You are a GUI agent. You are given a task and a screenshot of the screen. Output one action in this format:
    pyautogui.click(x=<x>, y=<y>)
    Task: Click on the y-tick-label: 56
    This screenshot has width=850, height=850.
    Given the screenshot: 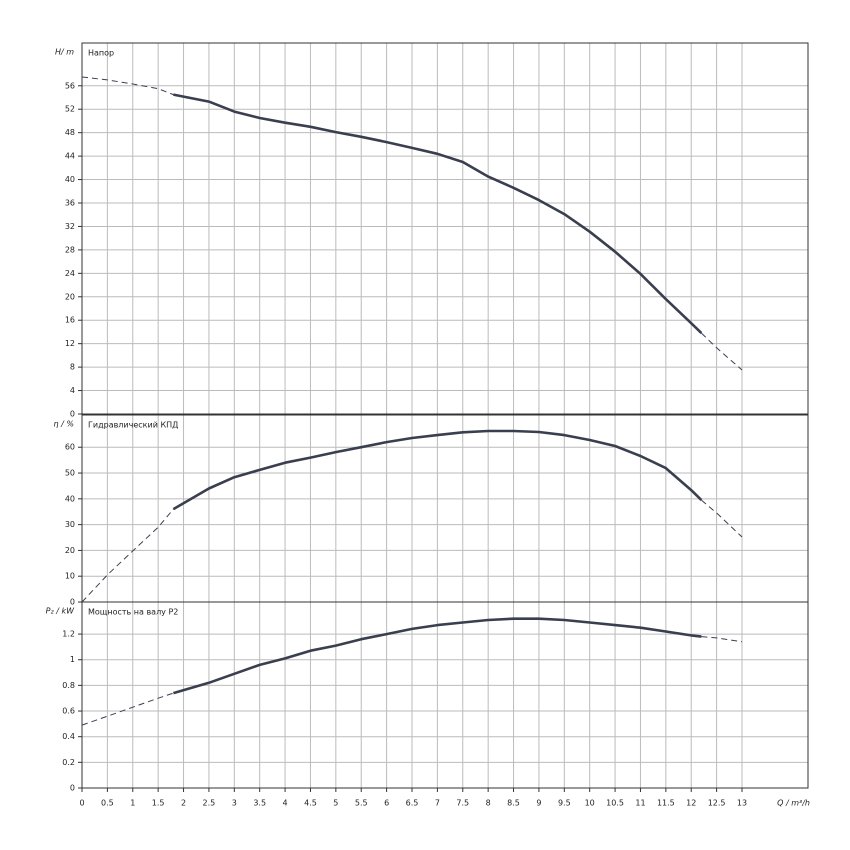 What is the action you would take?
    pyautogui.click(x=70, y=85)
    